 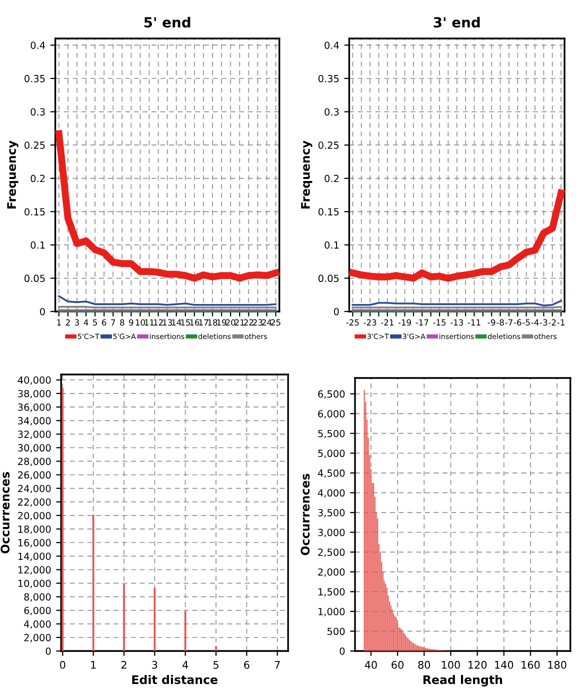 I want to click on x-tick-label: 19, so click(x=221, y=322).